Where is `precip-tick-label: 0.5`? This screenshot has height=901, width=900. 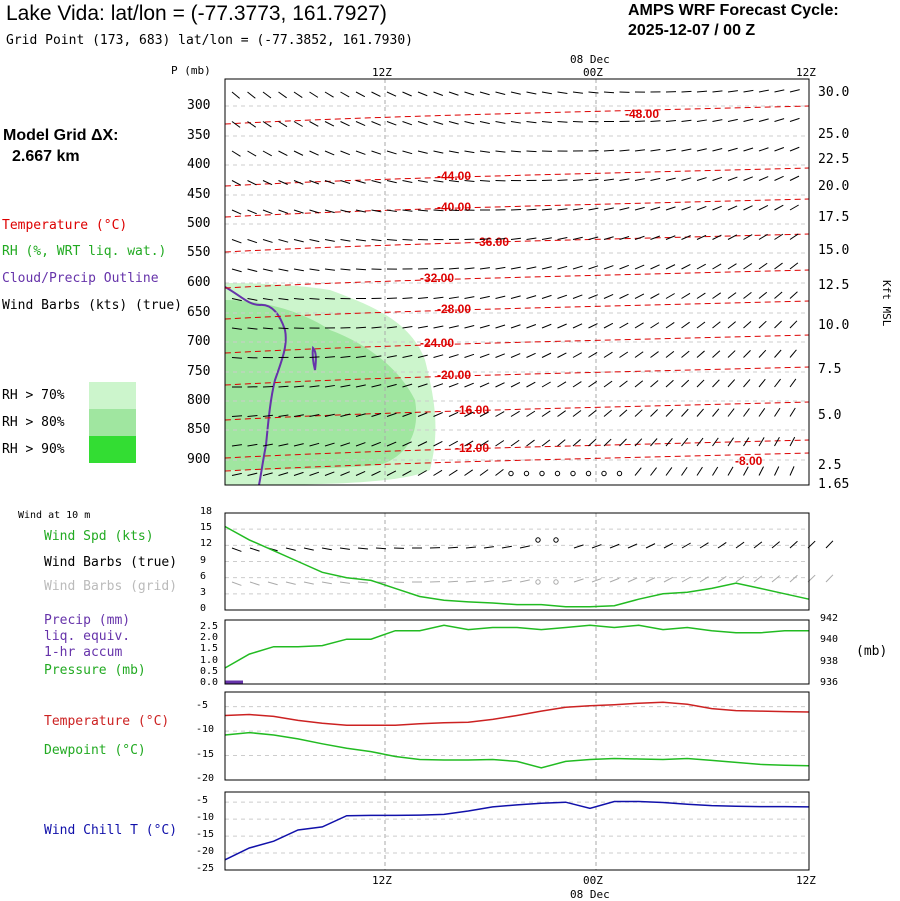
precip-tick-label: 0.5 is located at coordinates (209, 671).